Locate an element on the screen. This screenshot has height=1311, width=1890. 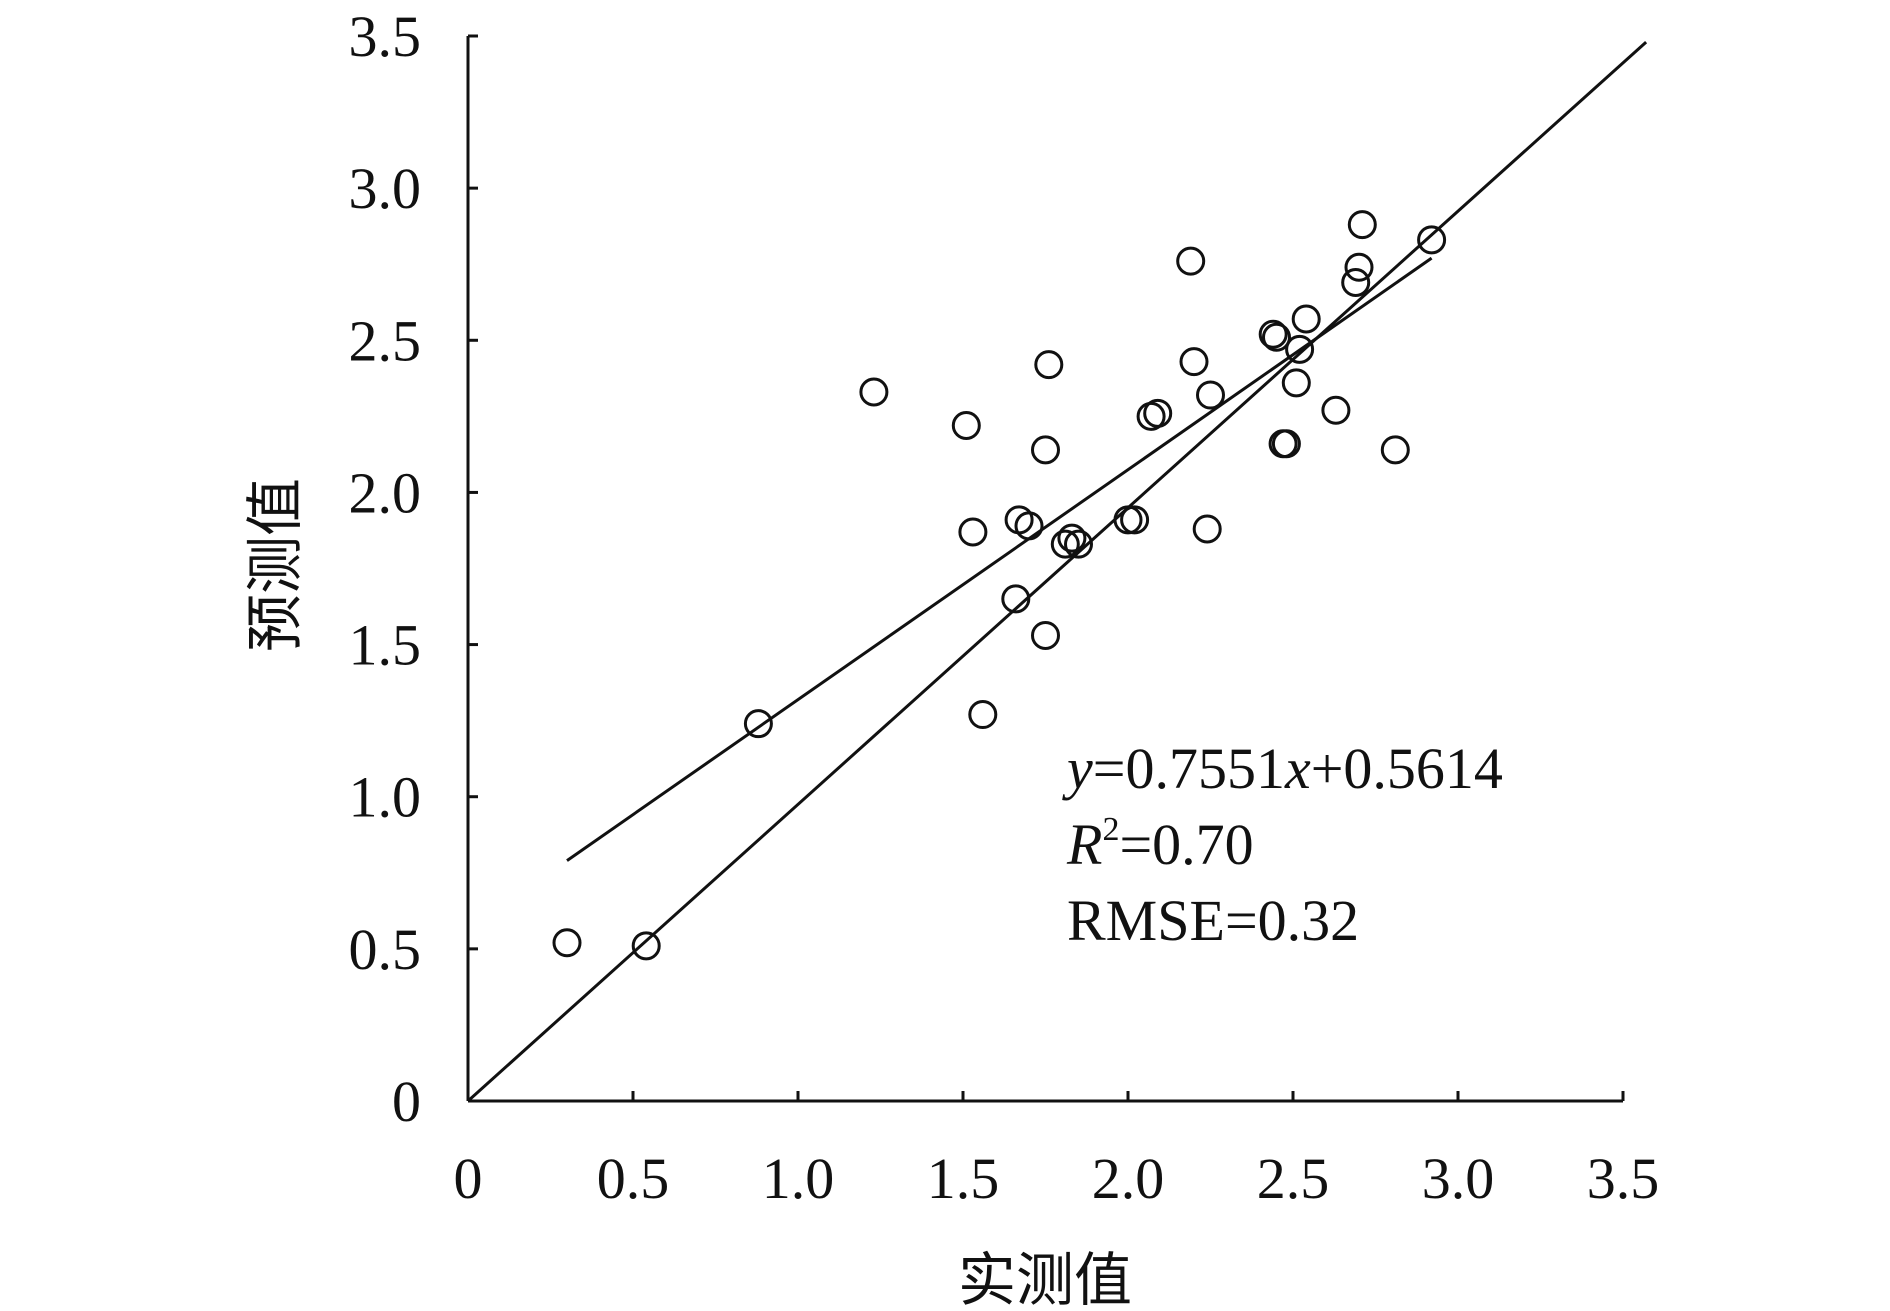
x-tick-label: 3.0 is located at coordinates (1458, 1178).